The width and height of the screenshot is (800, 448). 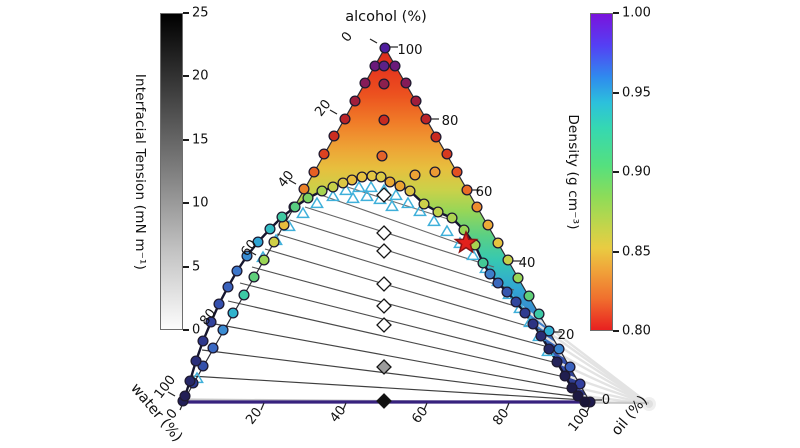 What do you see at coordinates (466, 241) in the screenshot?
I see `star-marker` at bounding box center [466, 241].